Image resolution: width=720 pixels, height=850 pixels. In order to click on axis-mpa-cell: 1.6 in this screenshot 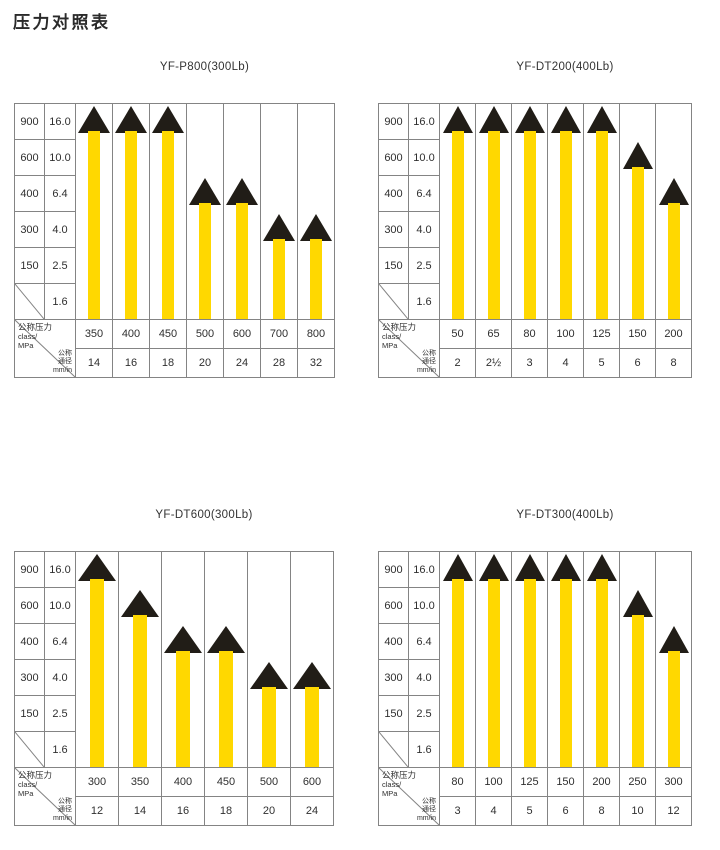, I will do `click(424, 749)`.